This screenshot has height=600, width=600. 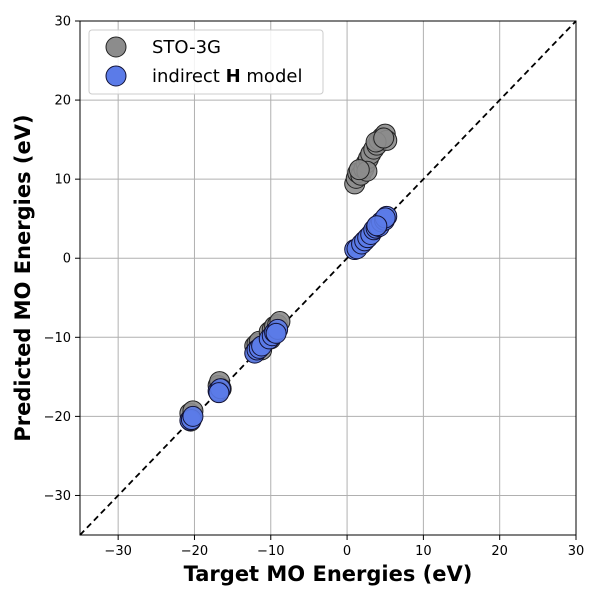 What do you see at coordinates (499, 551) in the screenshot?
I see `x-tick-label: 20` at bounding box center [499, 551].